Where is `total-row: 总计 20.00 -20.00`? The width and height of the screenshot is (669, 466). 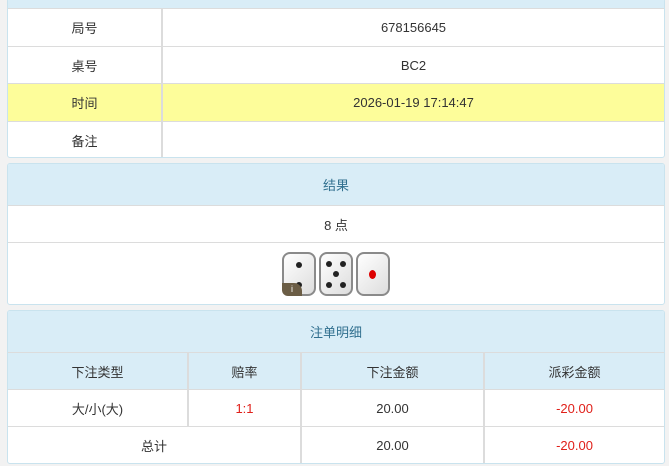
total-row: 总计 20.00 -20.00 is located at coordinates (336, 444).